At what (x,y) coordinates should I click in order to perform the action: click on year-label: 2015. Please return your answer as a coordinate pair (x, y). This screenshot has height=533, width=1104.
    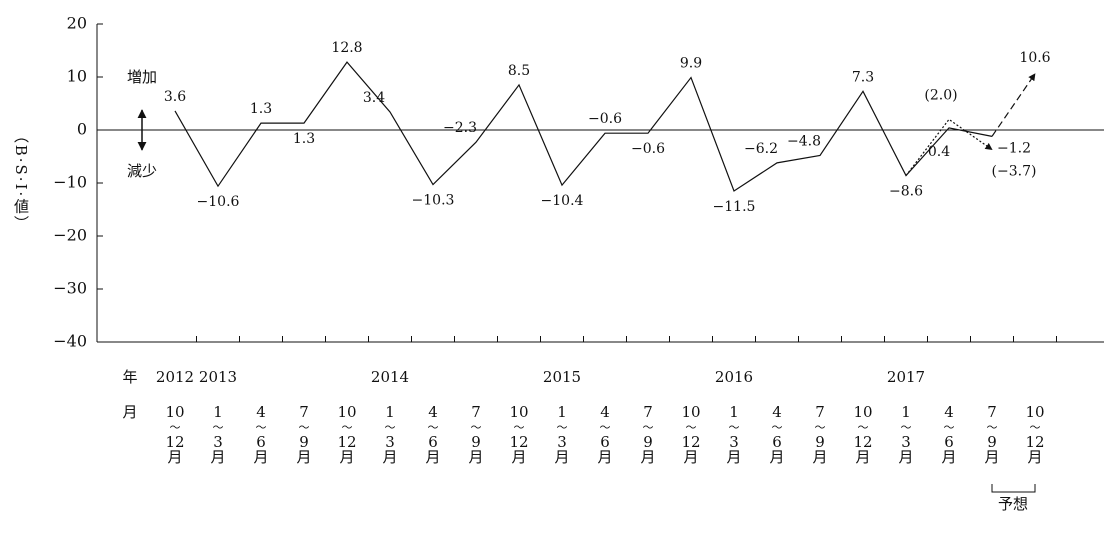
    Looking at the image, I should click on (562, 377).